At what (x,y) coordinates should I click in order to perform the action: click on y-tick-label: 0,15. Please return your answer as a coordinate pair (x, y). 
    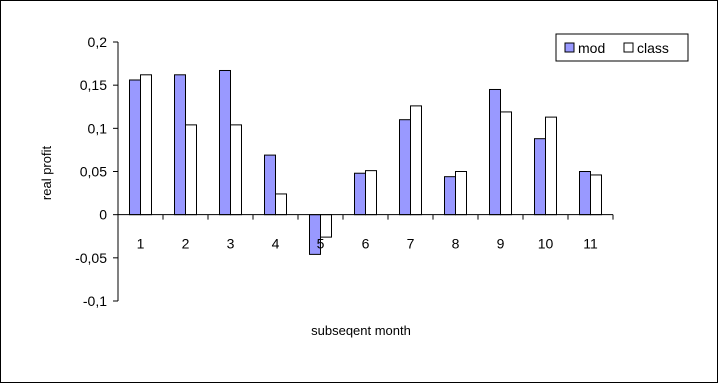
    Looking at the image, I should click on (93, 85).